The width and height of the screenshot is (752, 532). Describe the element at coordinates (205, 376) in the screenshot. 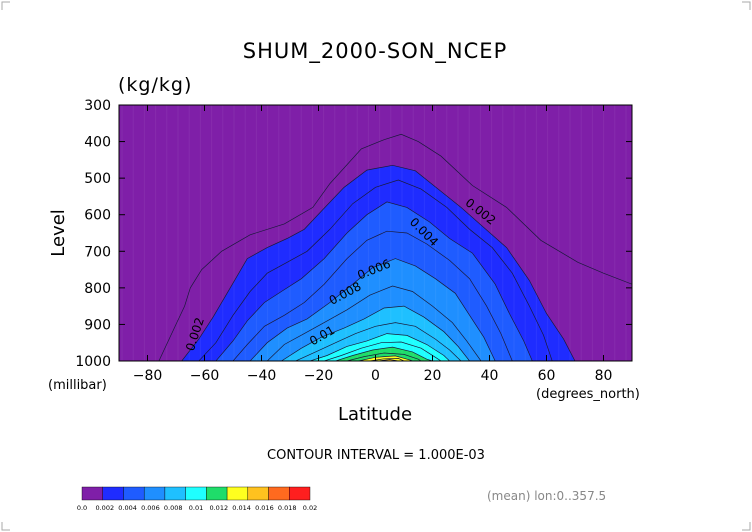

I see `x-tick-label: −60` at that location.